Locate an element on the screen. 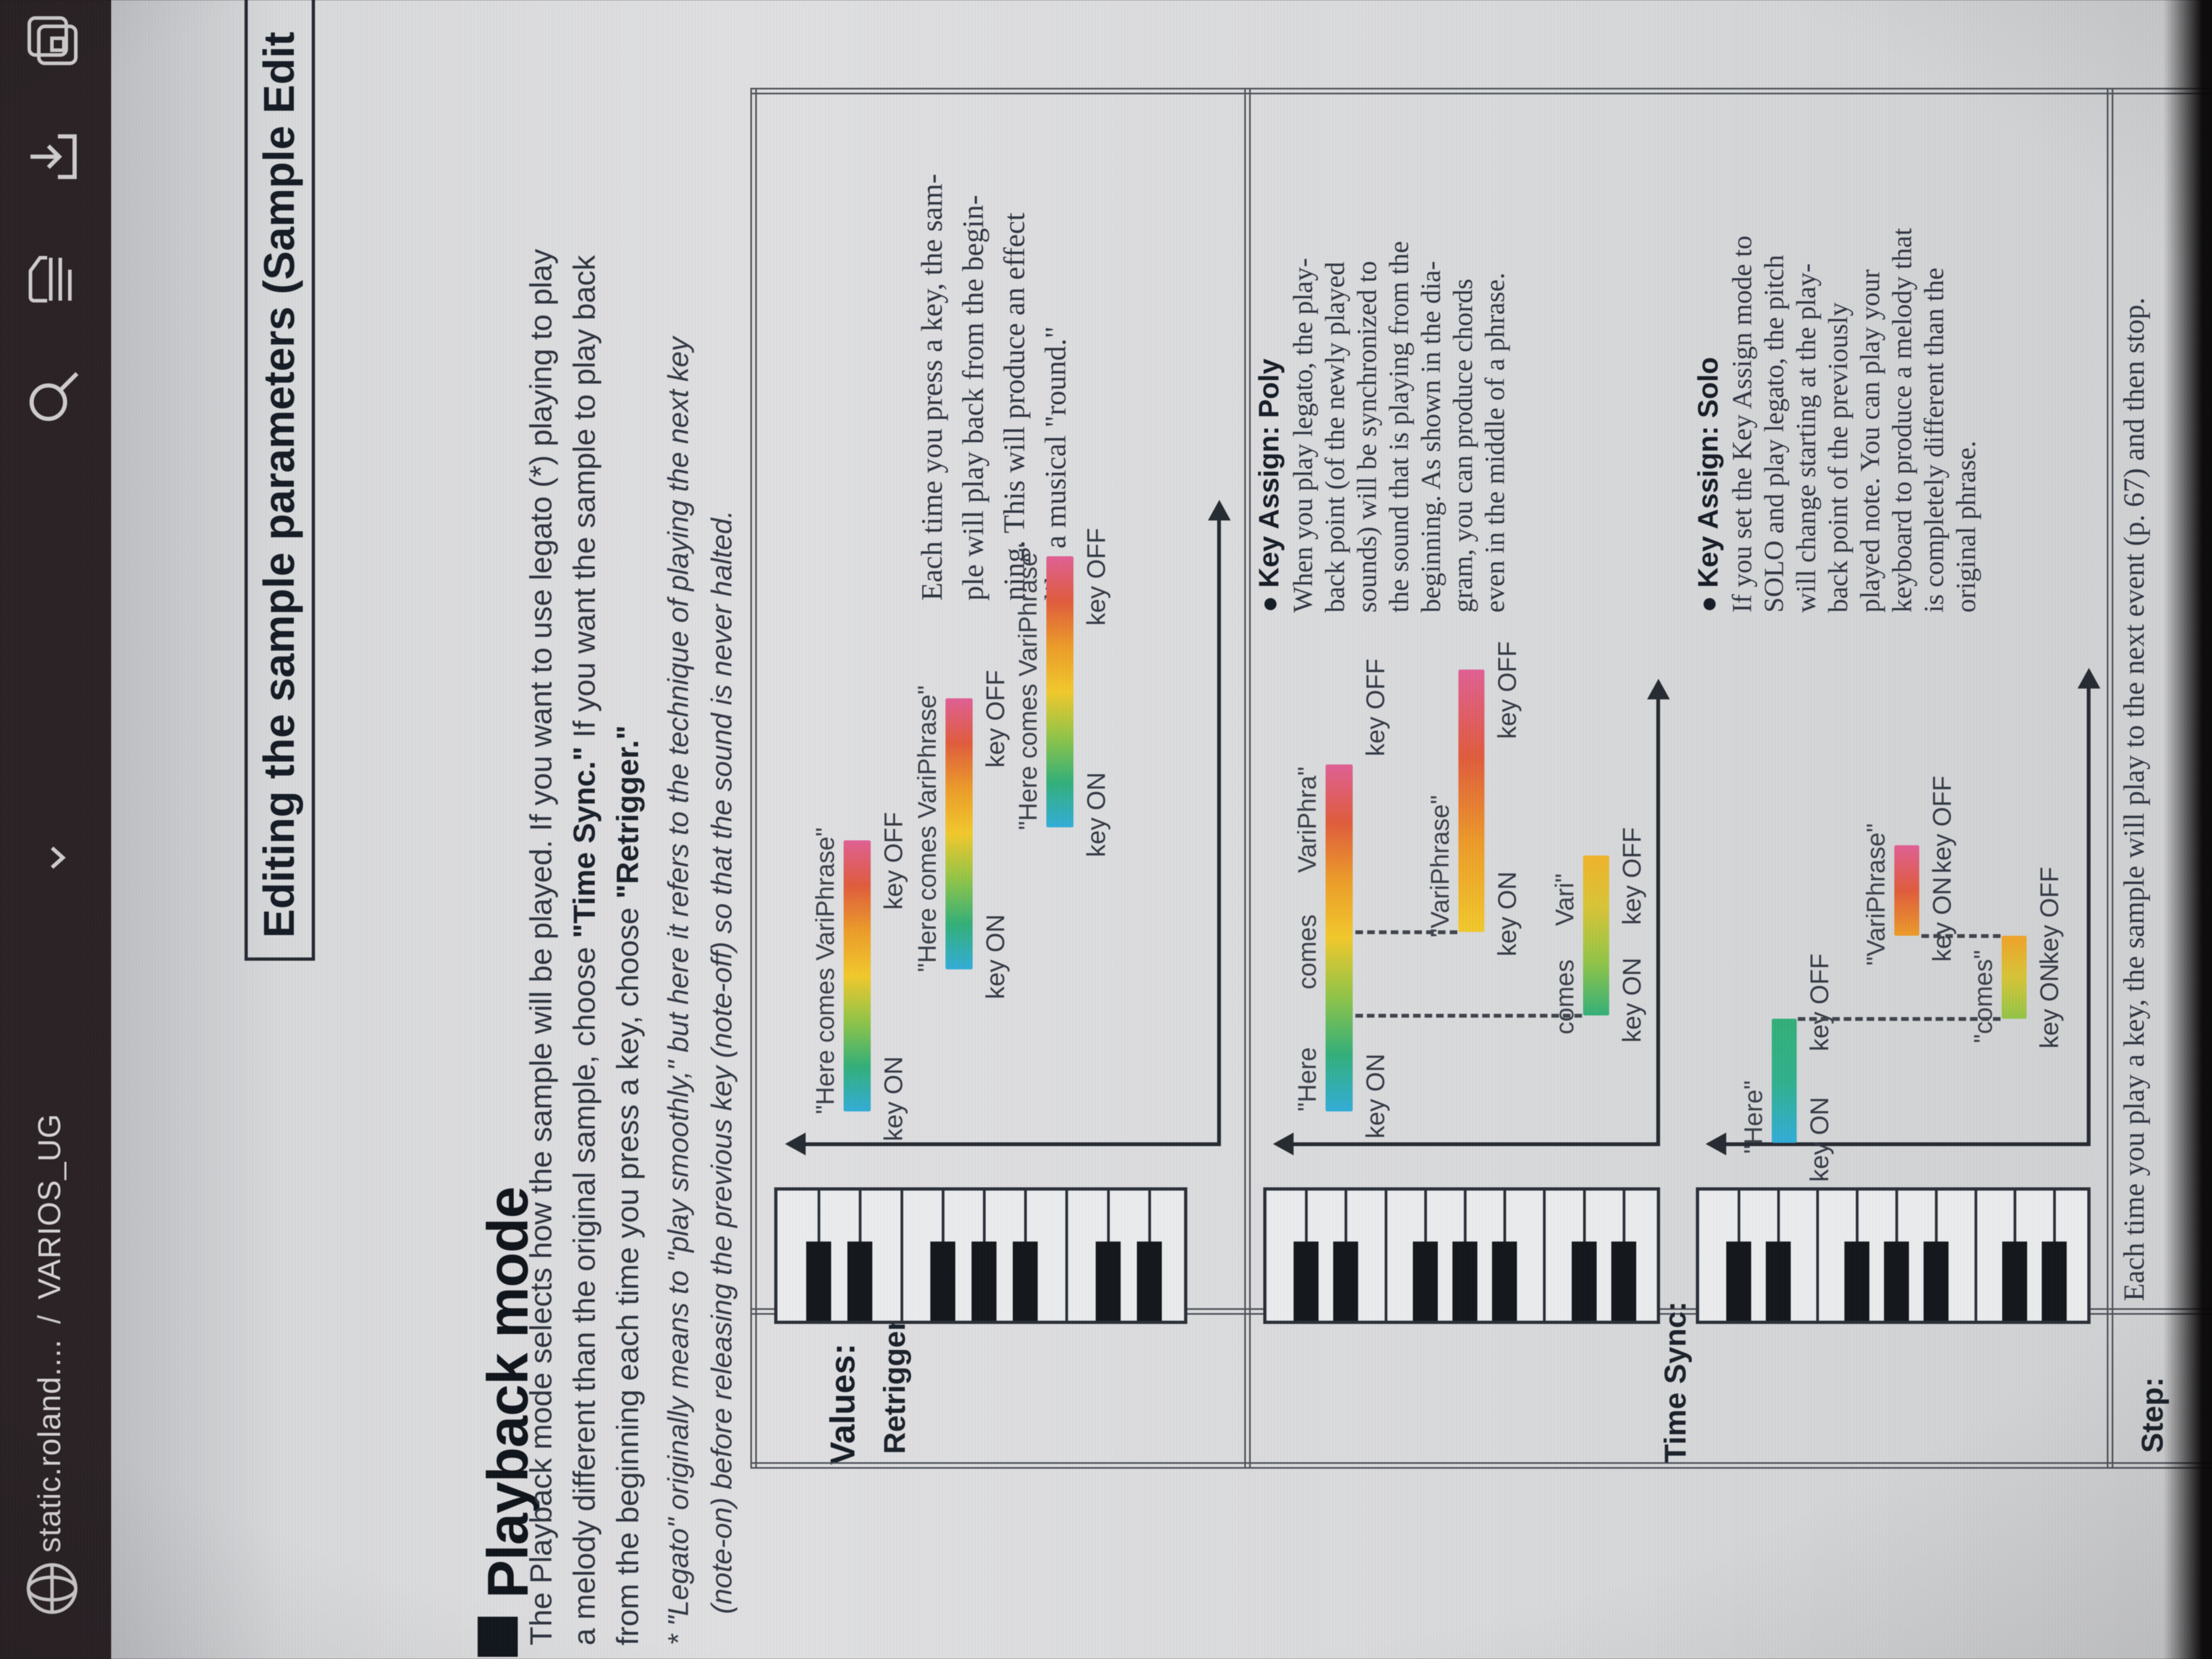 The width and height of the screenshot is (2212, 1659). pitch-axis-line is located at coordinates (1906, 1144).